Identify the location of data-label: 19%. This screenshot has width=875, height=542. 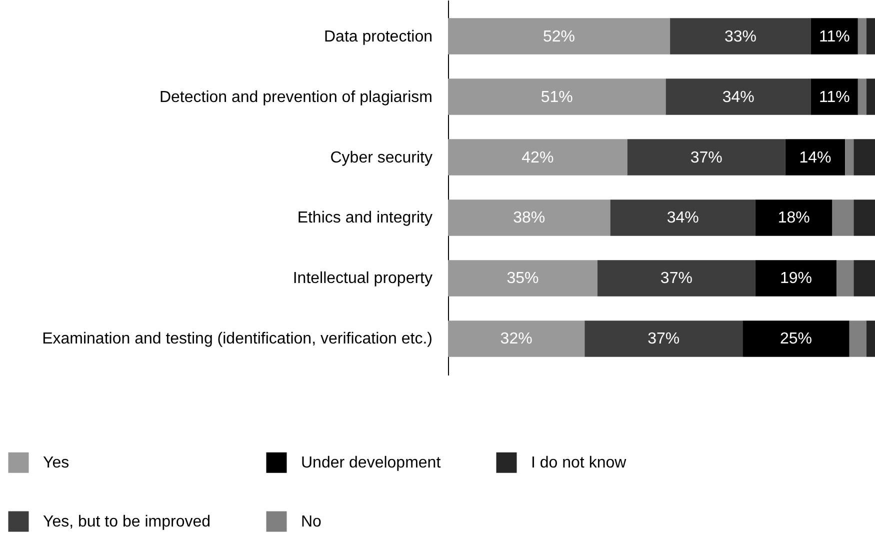
(796, 279).